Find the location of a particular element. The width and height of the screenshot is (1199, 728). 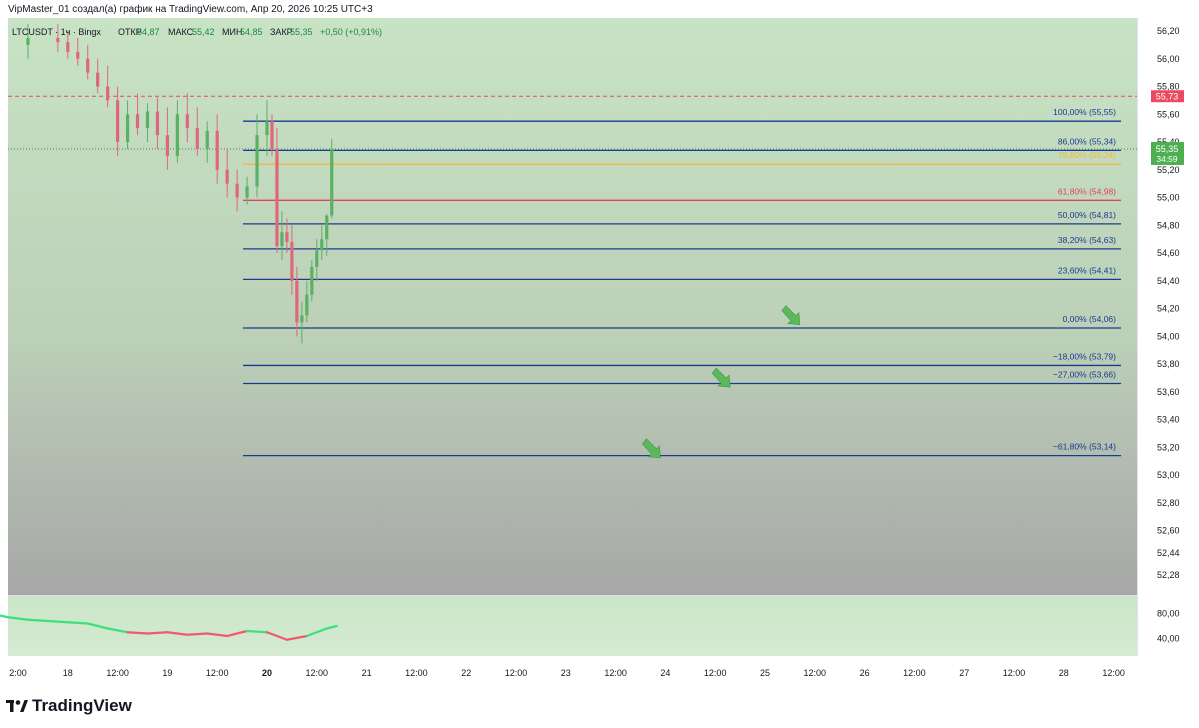

price-tick-label: 52,44 is located at coordinates (1168, 553).